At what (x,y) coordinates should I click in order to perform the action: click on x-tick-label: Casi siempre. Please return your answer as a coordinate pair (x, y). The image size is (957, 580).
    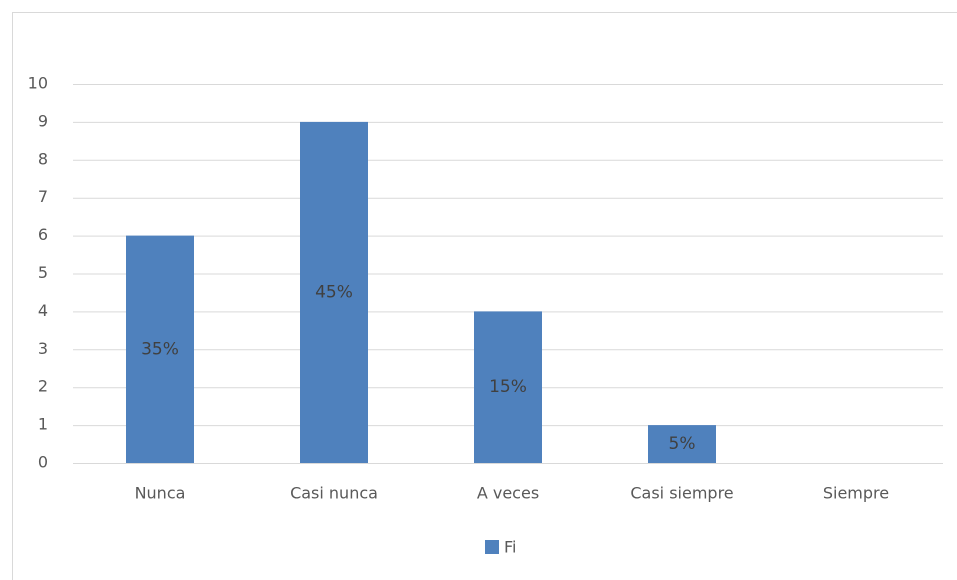
    Looking at the image, I should click on (681, 493).